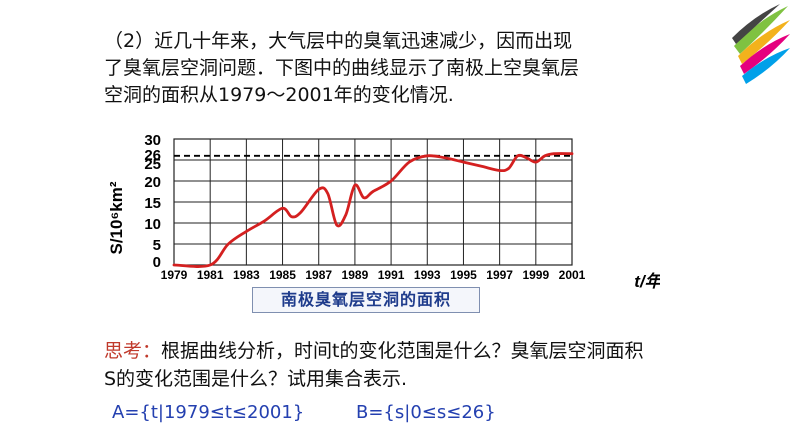 The width and height of the screenshot is (794, 447). I want to click on y-tick-label: 0, so click(157, 262).